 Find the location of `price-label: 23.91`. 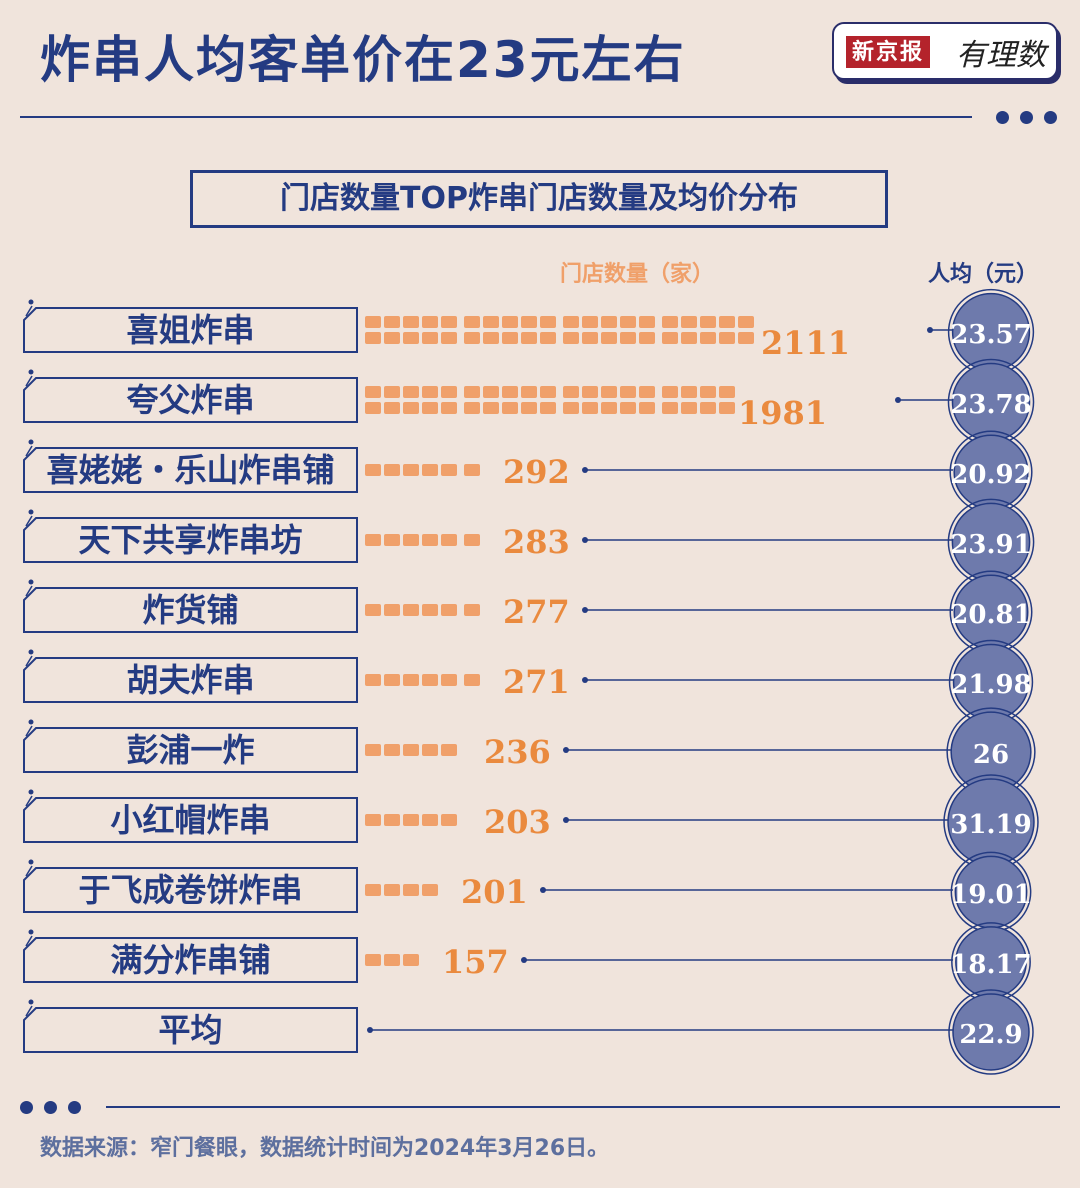

price-label: 23.91 is located at coordinates (990, 545).